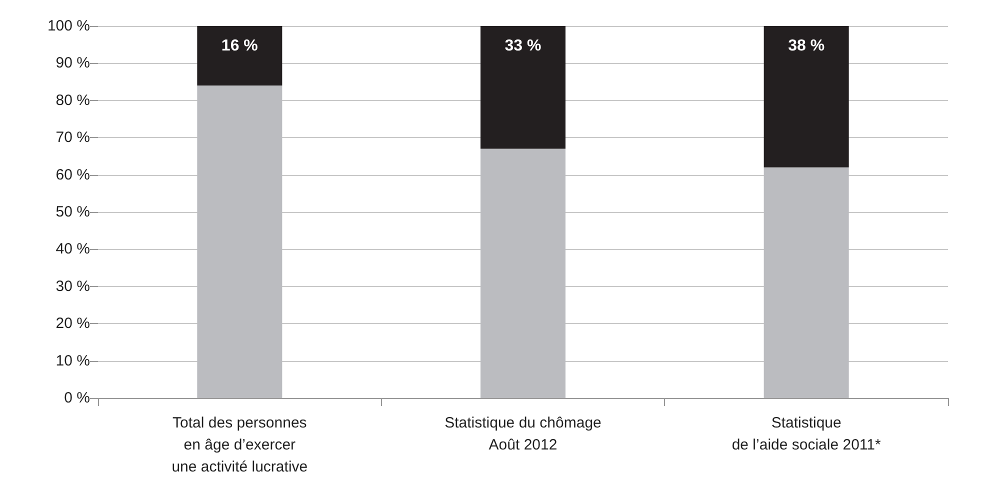 This screenshot has width=981, height=500. What do you see at coordinates (73, 286) in the screenshot?
I see `y-tick-label: 30 %` at bounding box center [73, 286].